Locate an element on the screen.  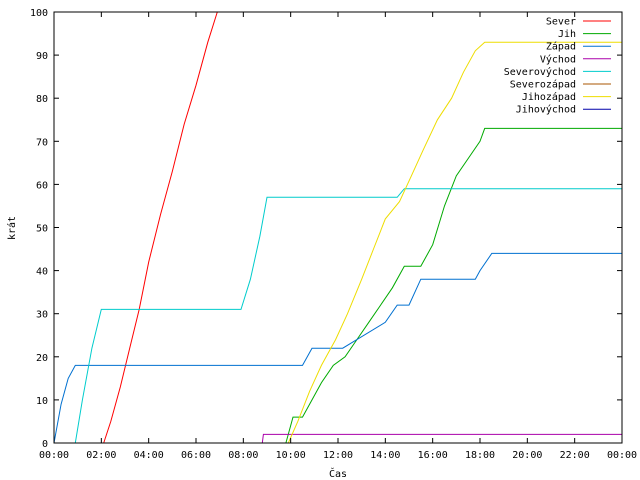
y-tick-label: 60 is located at coordinates (42, 185).